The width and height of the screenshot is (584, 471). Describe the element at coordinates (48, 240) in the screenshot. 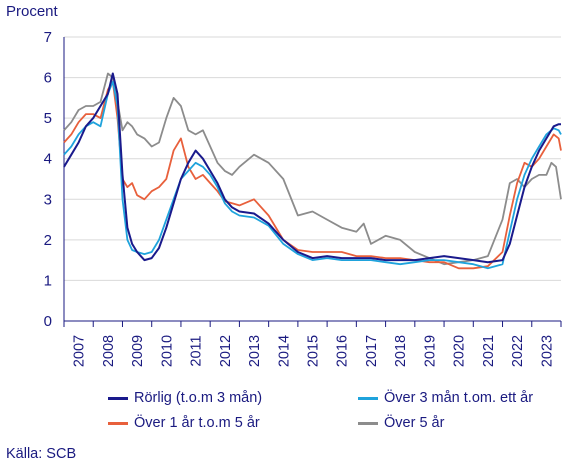

I see `y-tick-label-2: 2` at that location.